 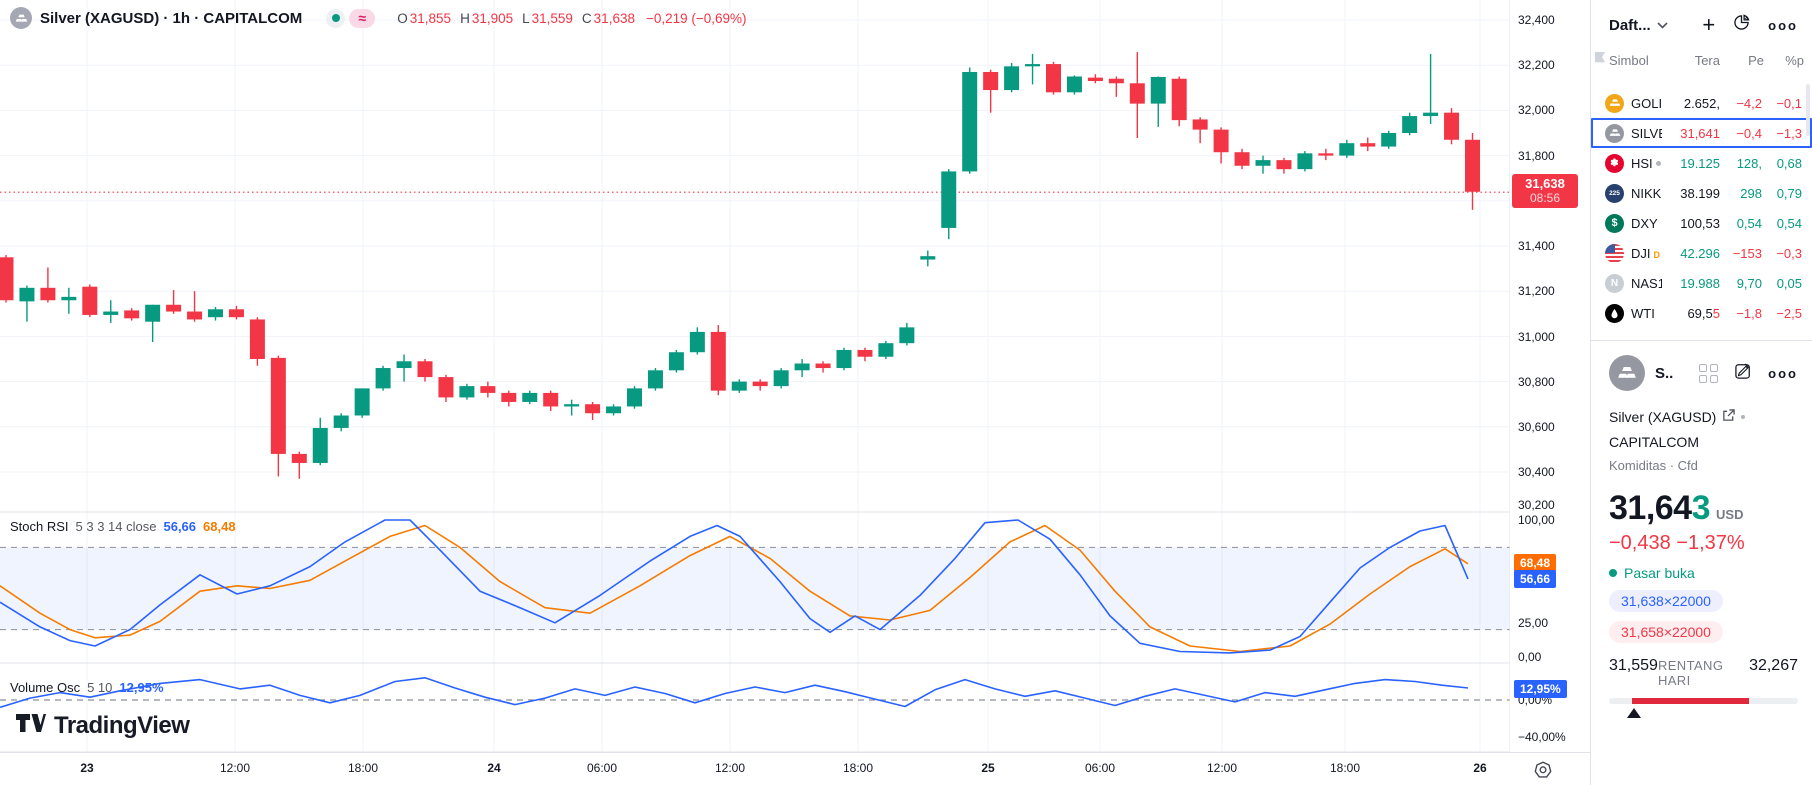 What do you see at coordinates (1643, 313) in the screenshot?
I see `row-symbol: WTI` at bounding box center [1643, 313].